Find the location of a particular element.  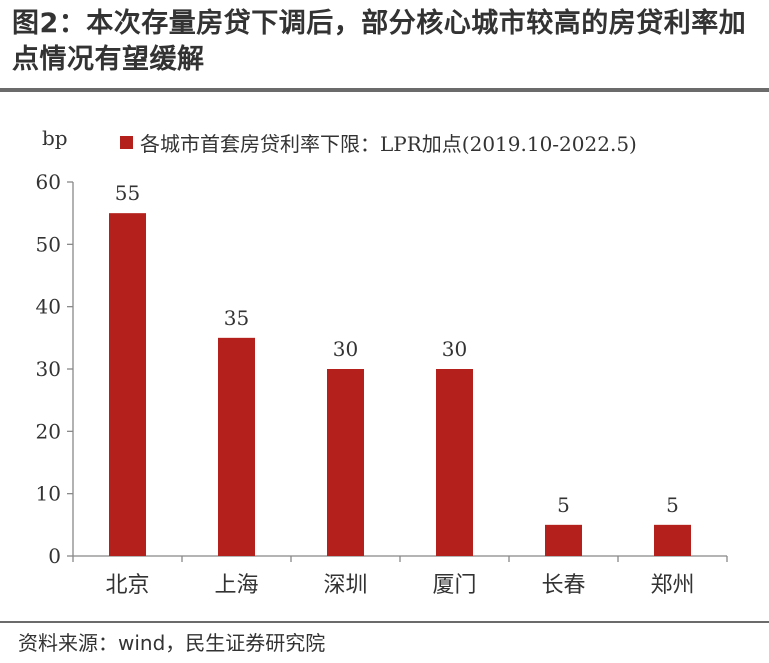

data-label: 55 is located at coordinates (127, 193).